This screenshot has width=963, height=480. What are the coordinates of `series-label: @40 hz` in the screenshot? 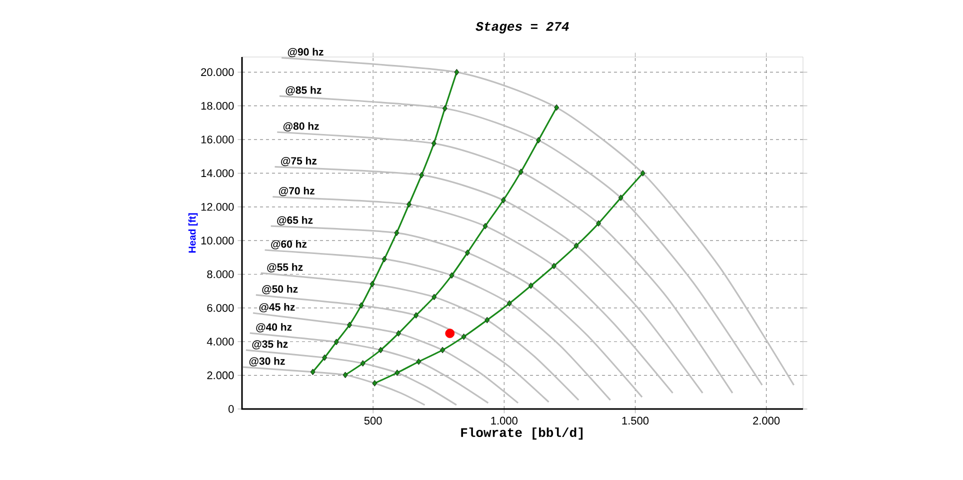 It's located at (274, 327).